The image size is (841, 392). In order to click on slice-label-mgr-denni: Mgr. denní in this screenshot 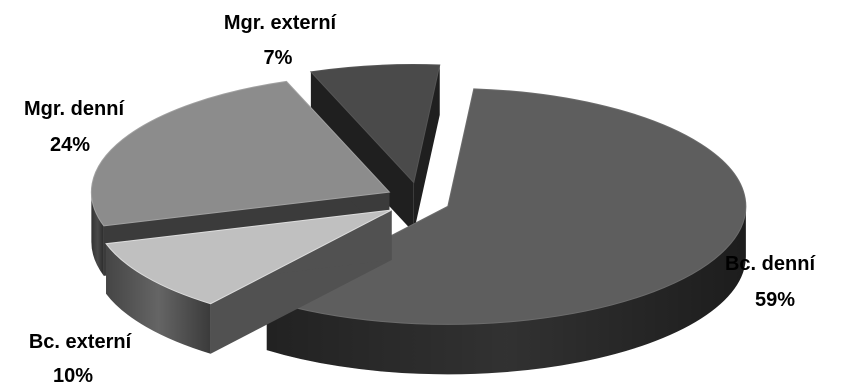, I will do `click(74, 109)`.